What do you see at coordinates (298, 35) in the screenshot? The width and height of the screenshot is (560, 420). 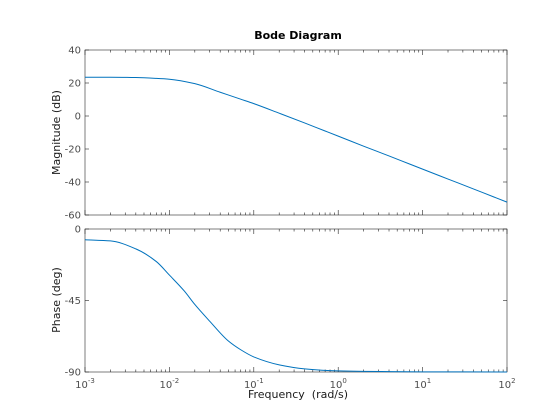 I see `chart-title: Bode Diagram` at bounding box center [298, 35].